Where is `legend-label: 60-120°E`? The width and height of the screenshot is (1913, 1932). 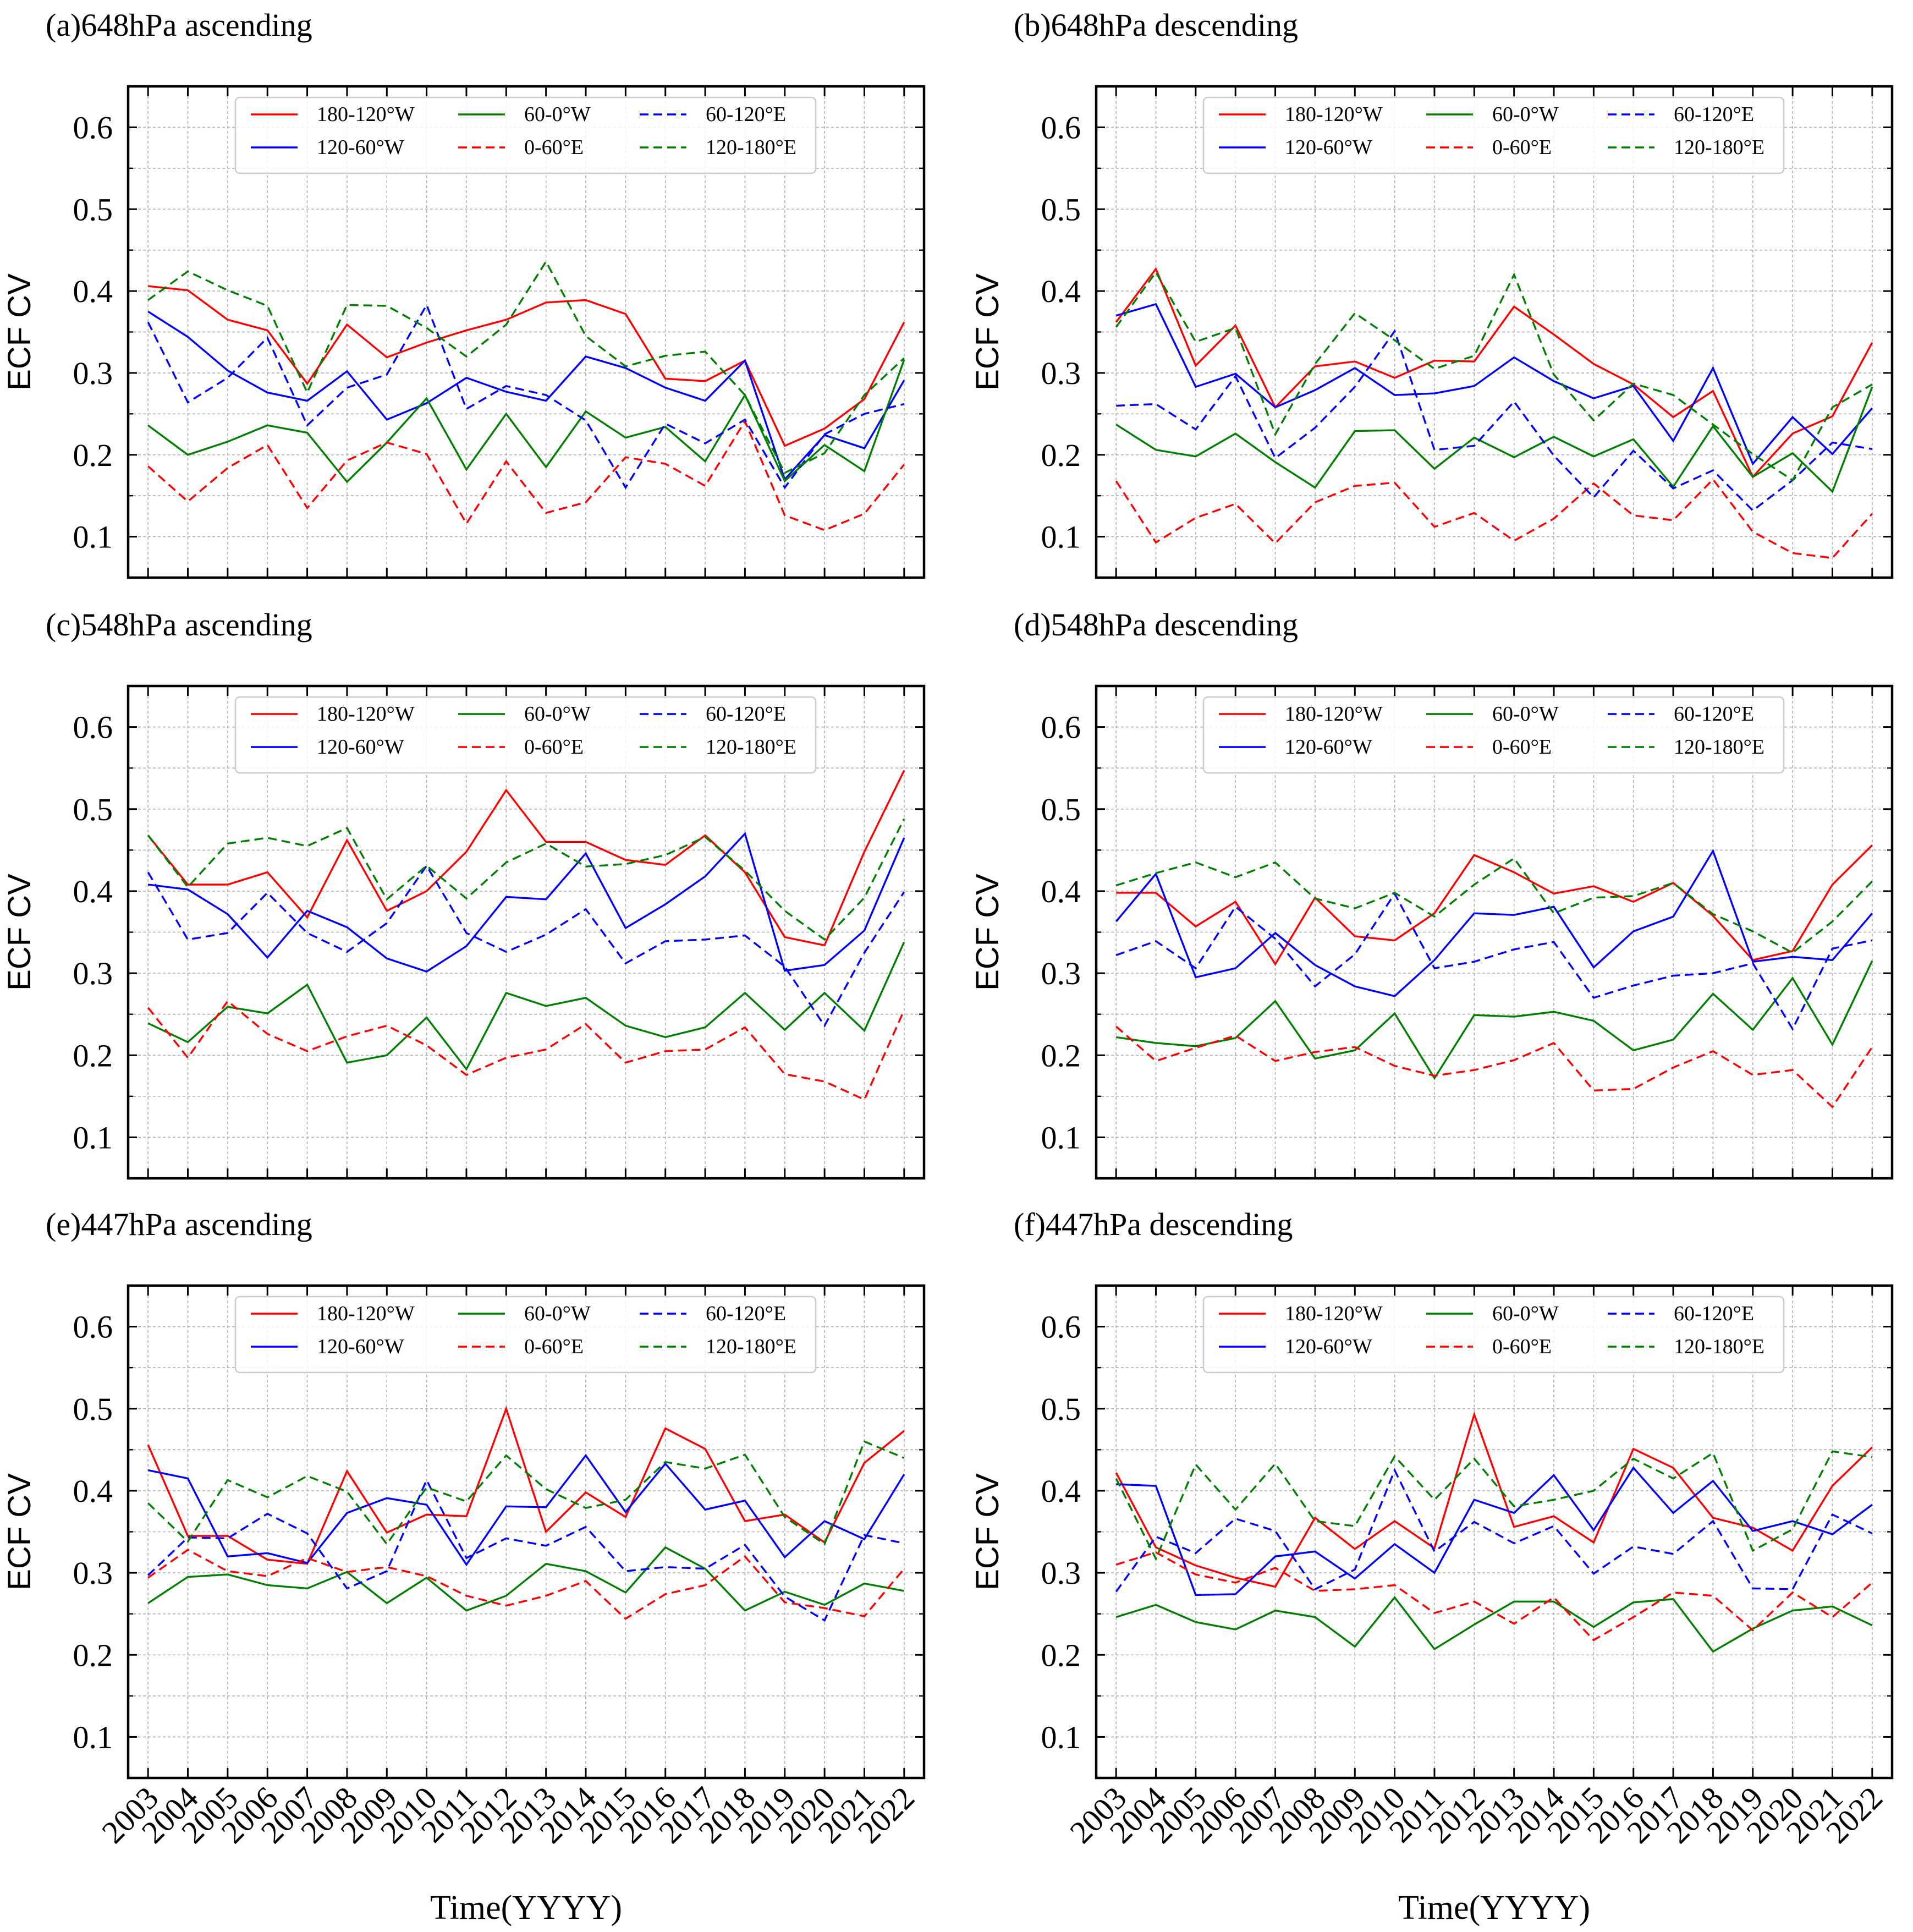
legend-label: 60-120°E is located at coordinates (746, 1313).